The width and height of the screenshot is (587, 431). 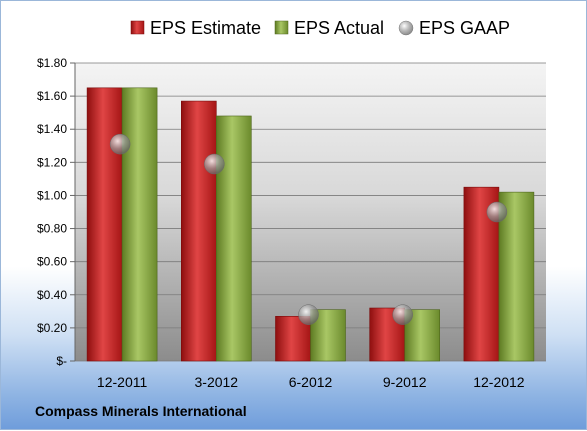 What do you see at coordinates (52, 295) in the screenshot?
I see `y-tick-label: $0.40` at bounding box center [52, 295].